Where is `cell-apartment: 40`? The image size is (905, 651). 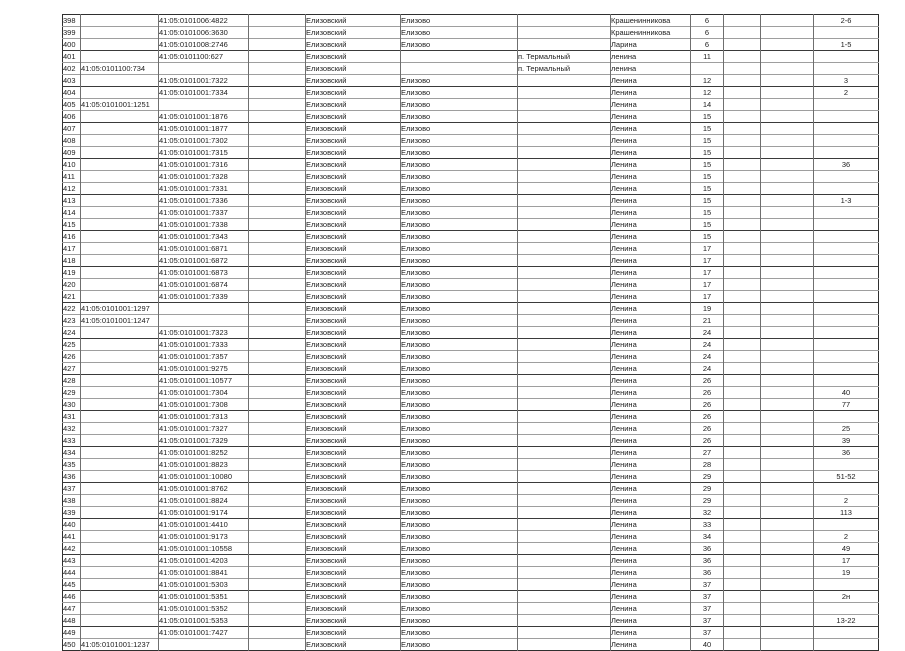 cell-apartment: 40 is located at coordinates (846, 392).